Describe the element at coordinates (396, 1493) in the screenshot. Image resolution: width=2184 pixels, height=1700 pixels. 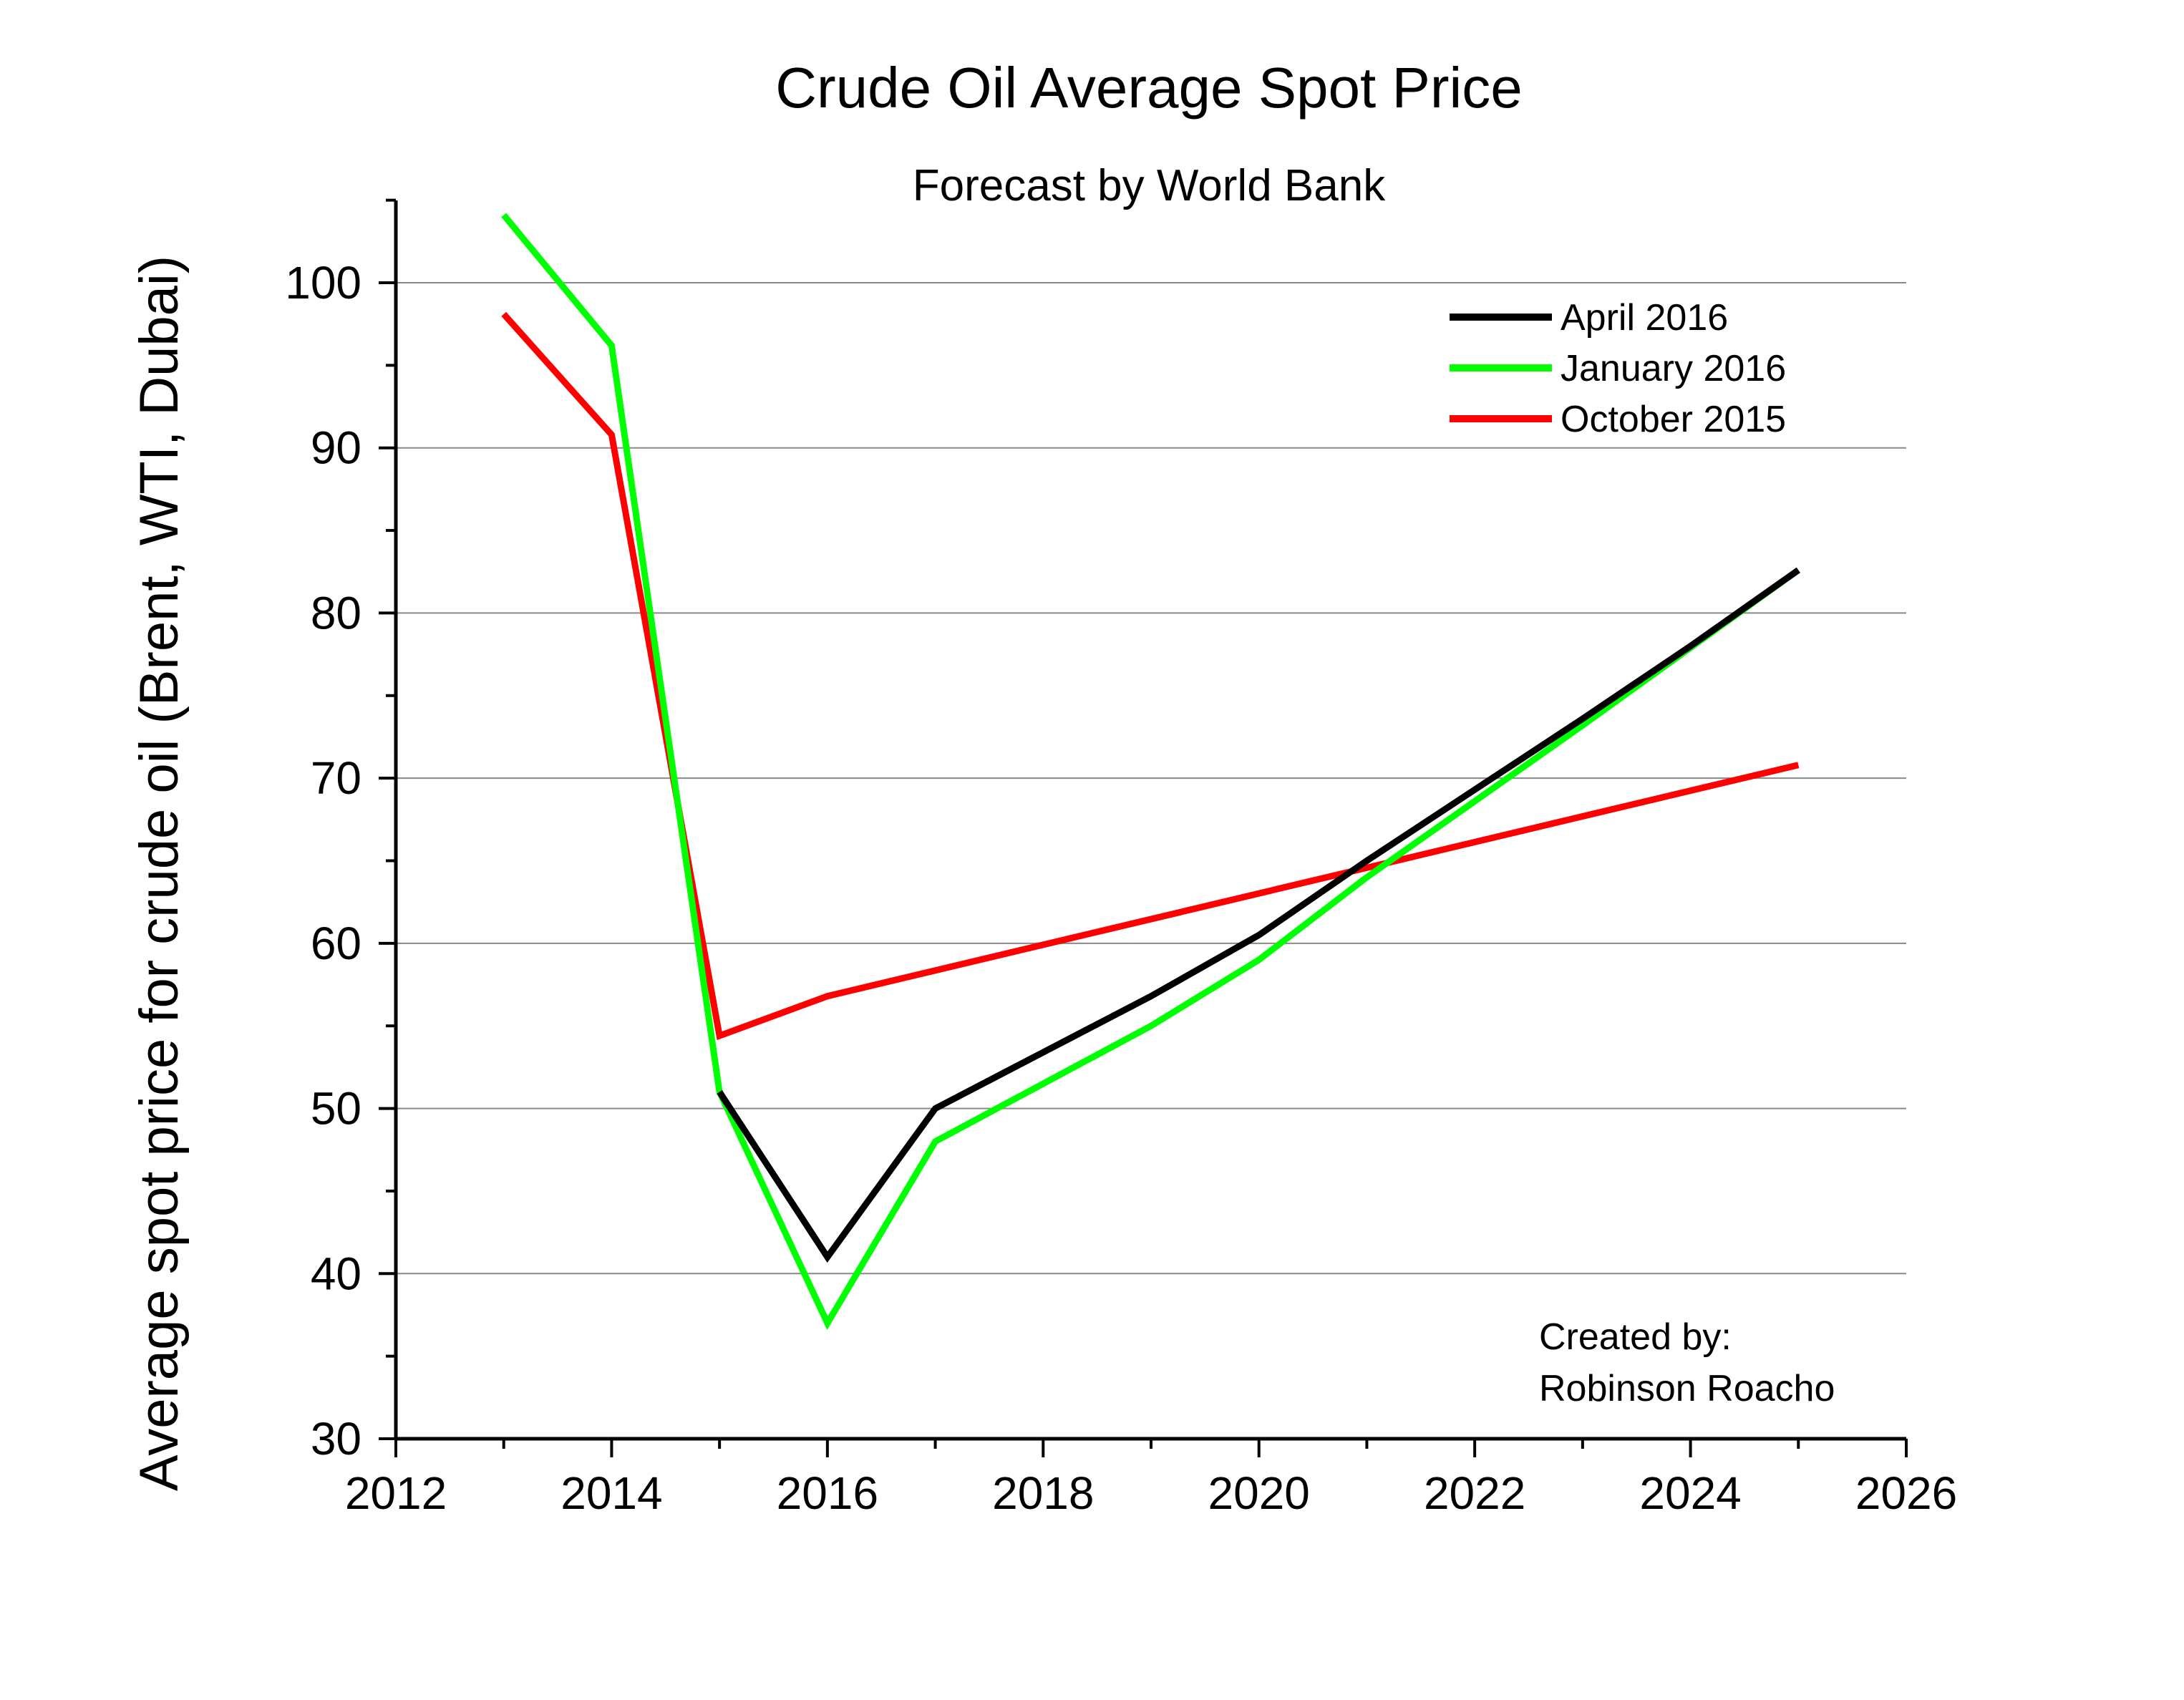
I see `x-tick-label-2012: 2012` at that location.